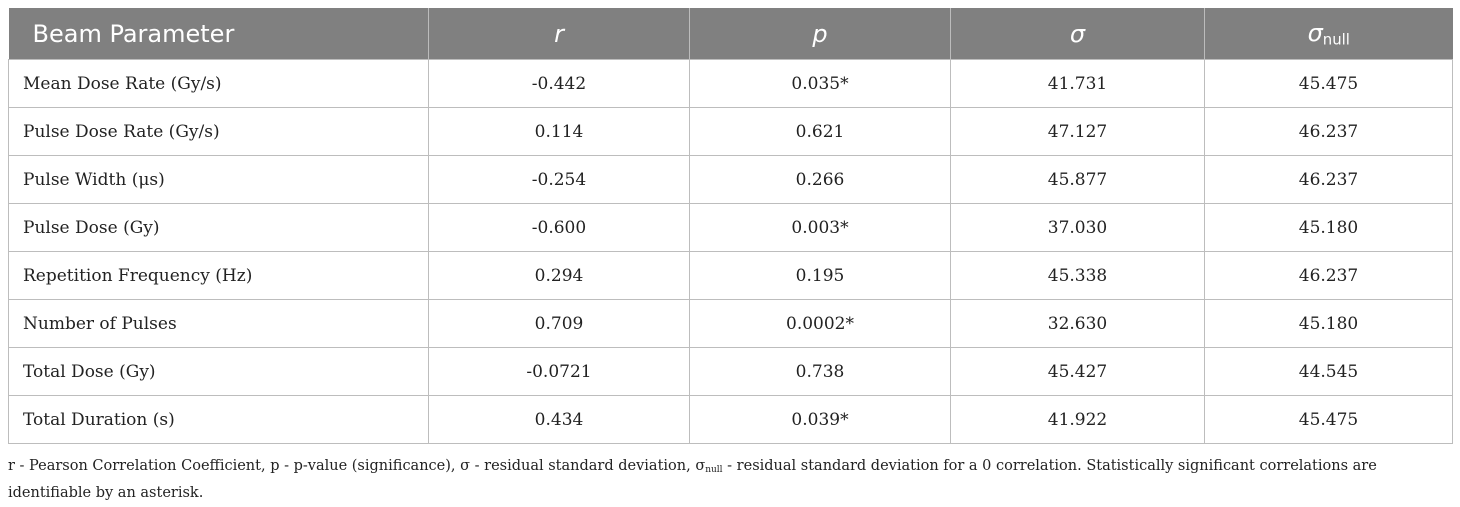 This screenshot has height=507, width=1460. What do you see at coordinates (820, 83) in the screenshot?
I see `cell-p: 0.035*` at bounding box center [820, 83].